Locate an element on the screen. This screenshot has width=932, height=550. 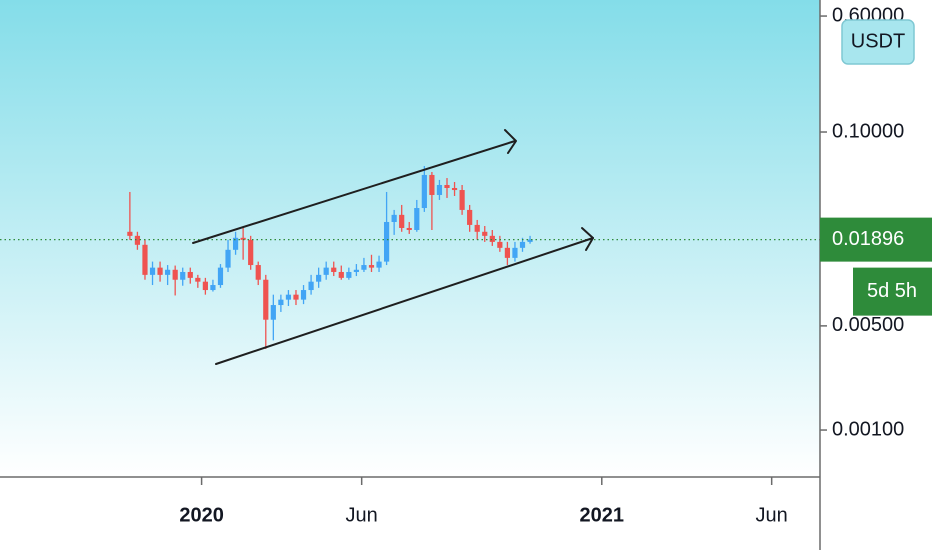
currency-label: USDT is located at coordinates (878, 41).